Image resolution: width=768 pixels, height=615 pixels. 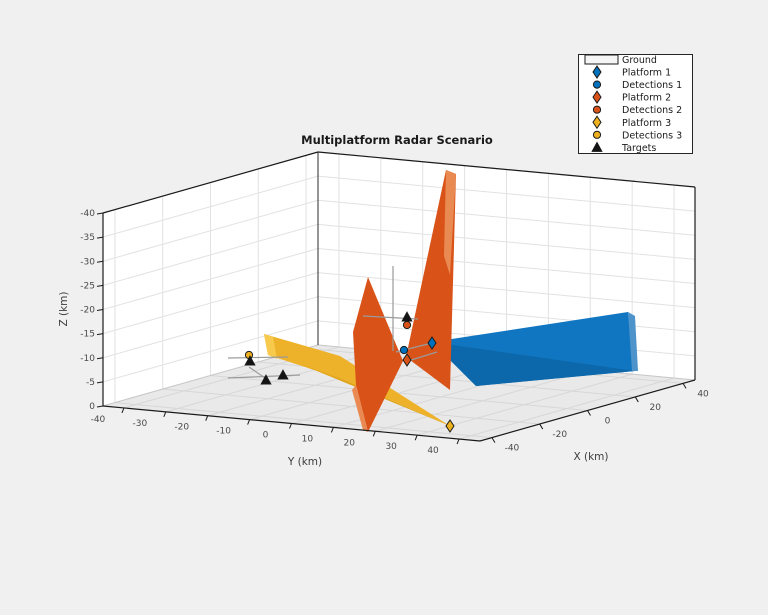 I want to click on x-tick-label: 0, so click(x=608, y=422).